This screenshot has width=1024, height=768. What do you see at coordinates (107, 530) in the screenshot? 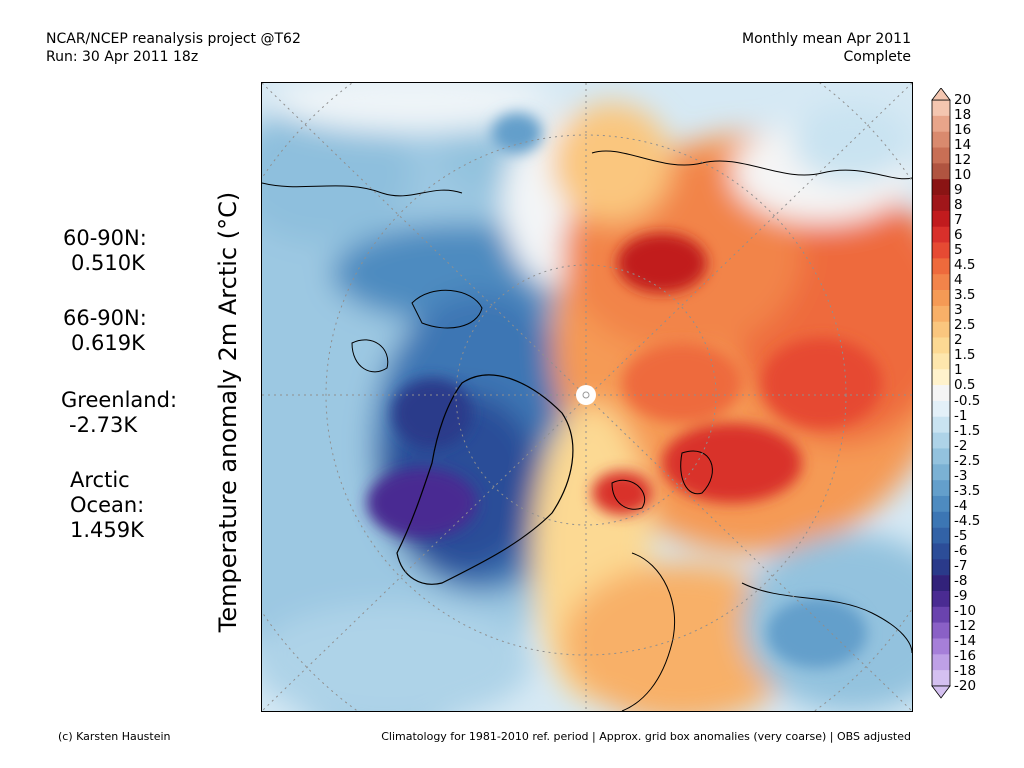
I see `stat-value: 1.459K` at bounding box center [107, 530].